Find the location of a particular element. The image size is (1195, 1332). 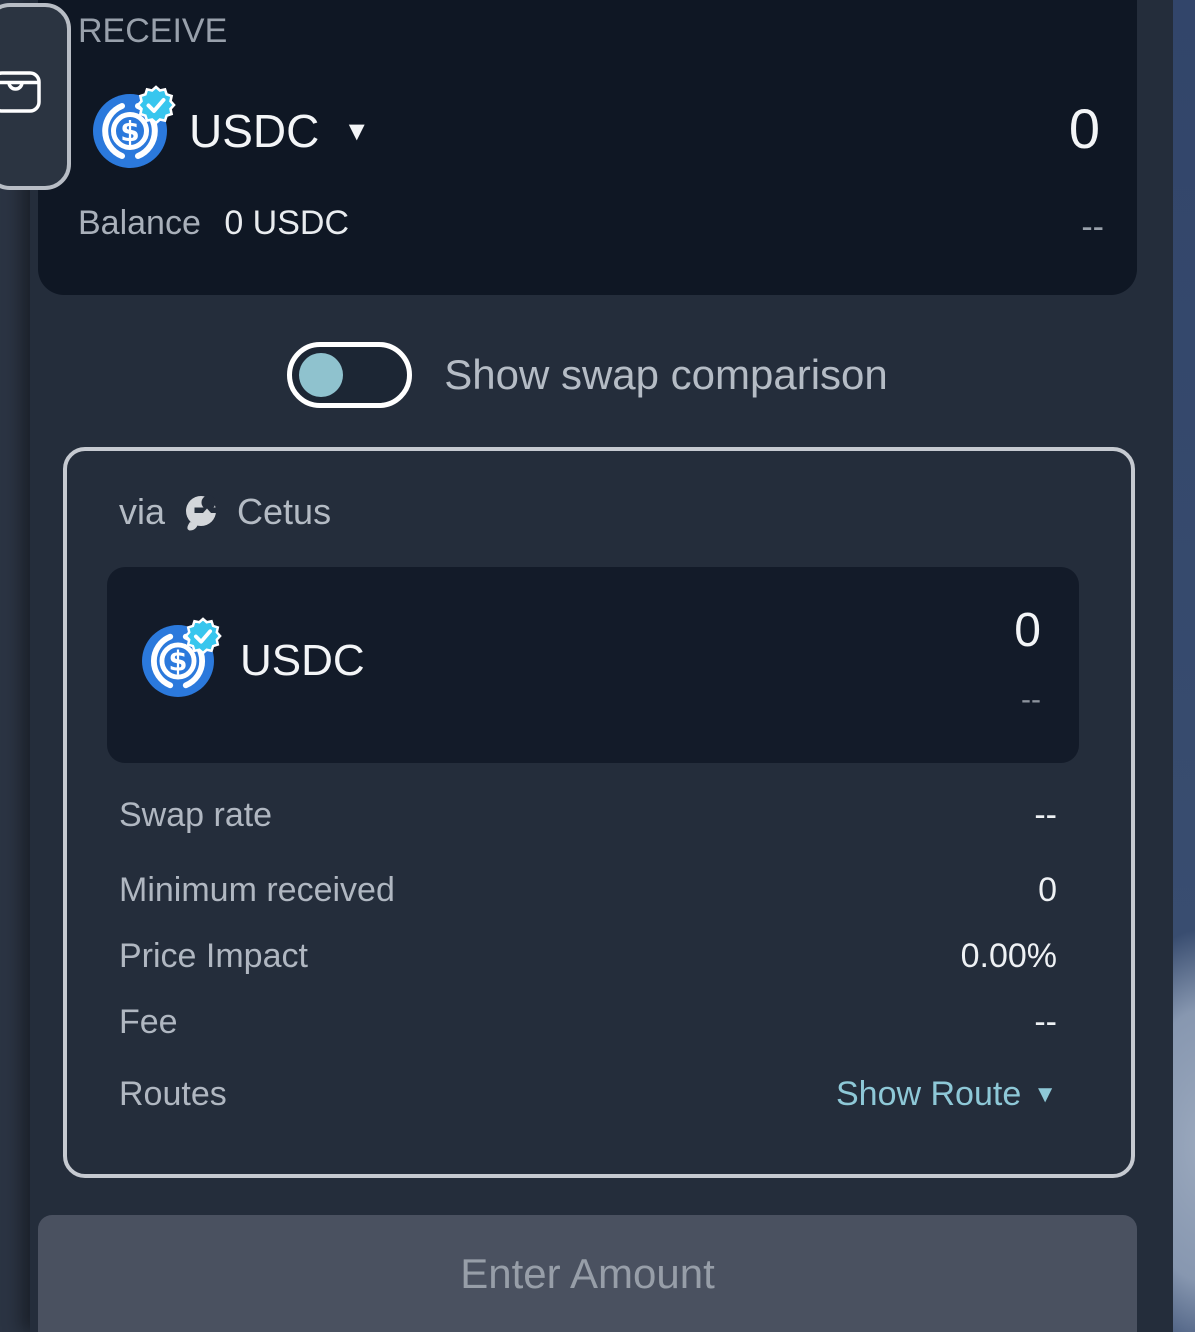

receive-amount: 0 is located at coordinates (1084, 128).